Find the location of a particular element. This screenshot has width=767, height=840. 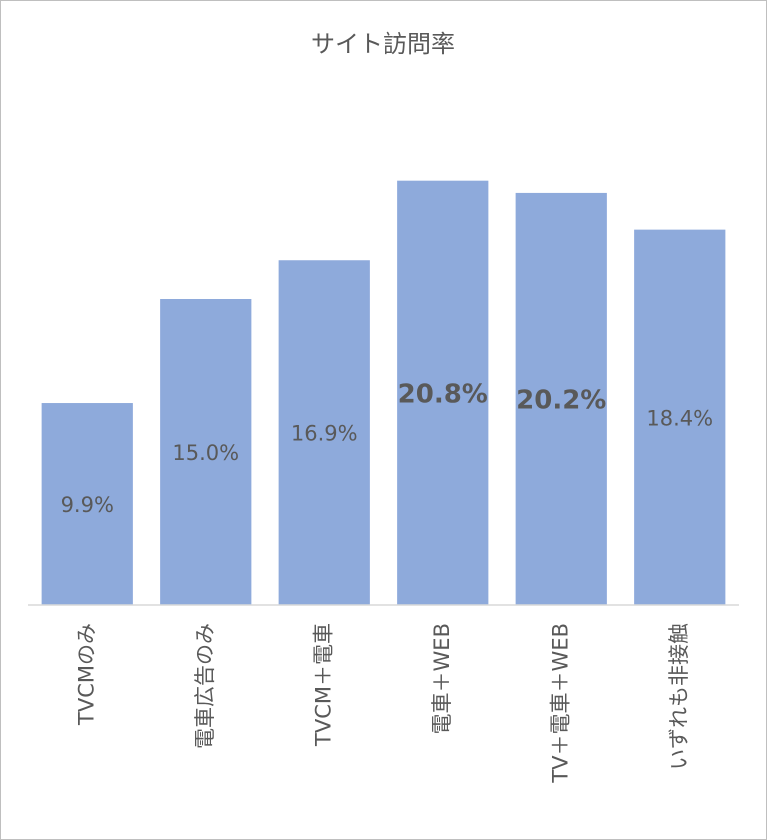

value-label: 18.4% is located at coordinates (679, 418).